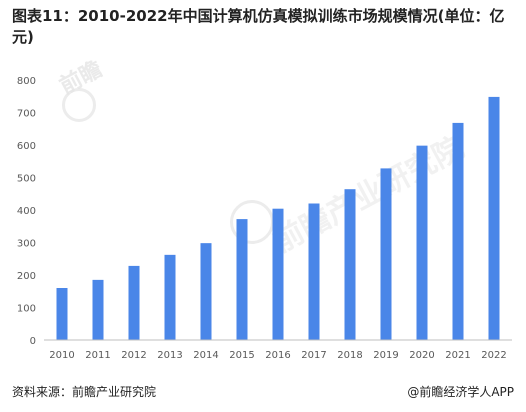 The width and height of the screenshot is (526, 412). Describe the element at coordinates (258, 26) in the screenshot. I see `chart-title: 图表11：2010-2022年中国计算机仿真模拟训练市场规模情况(单位：亿元)` at that location.